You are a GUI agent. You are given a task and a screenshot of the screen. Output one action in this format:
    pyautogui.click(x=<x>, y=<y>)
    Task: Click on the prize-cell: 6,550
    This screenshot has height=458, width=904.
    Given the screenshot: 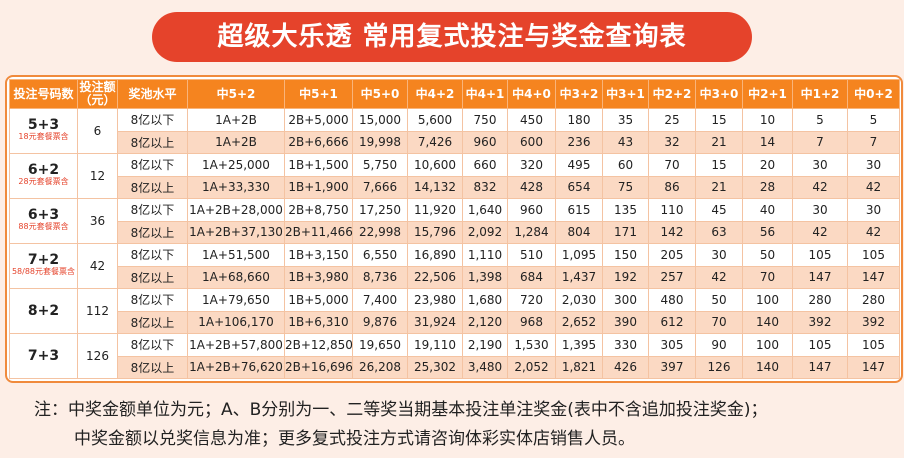 What is the action you would take?
    pyautogui.click(x=380, y=255)
    